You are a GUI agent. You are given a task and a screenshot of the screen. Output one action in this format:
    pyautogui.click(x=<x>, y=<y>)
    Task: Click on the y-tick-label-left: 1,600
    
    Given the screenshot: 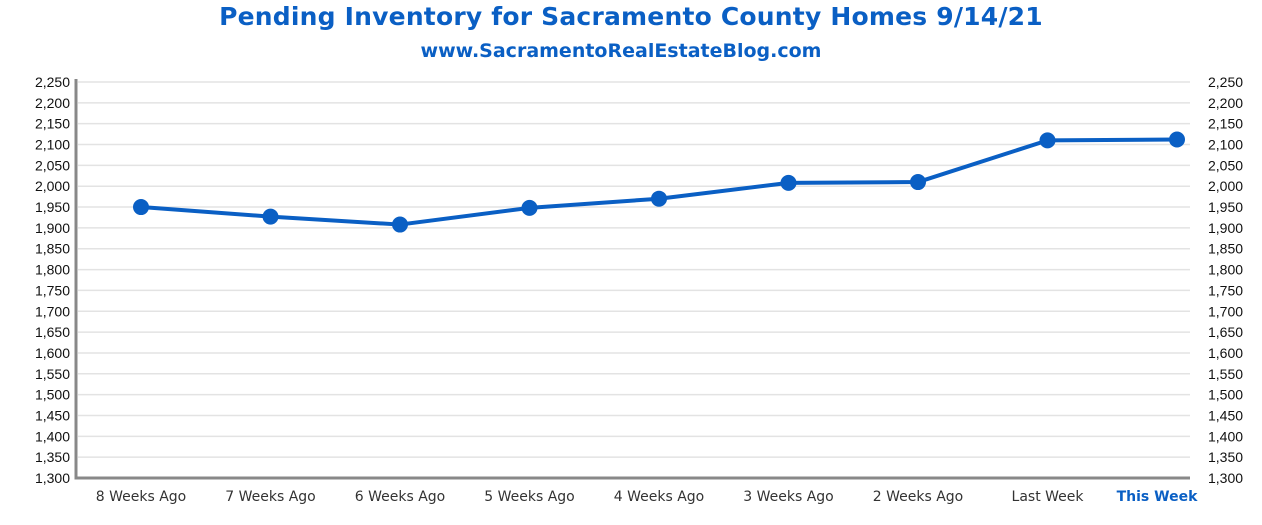 What is the action you would take?
    pyautogui.click(x=52, y=353)
    